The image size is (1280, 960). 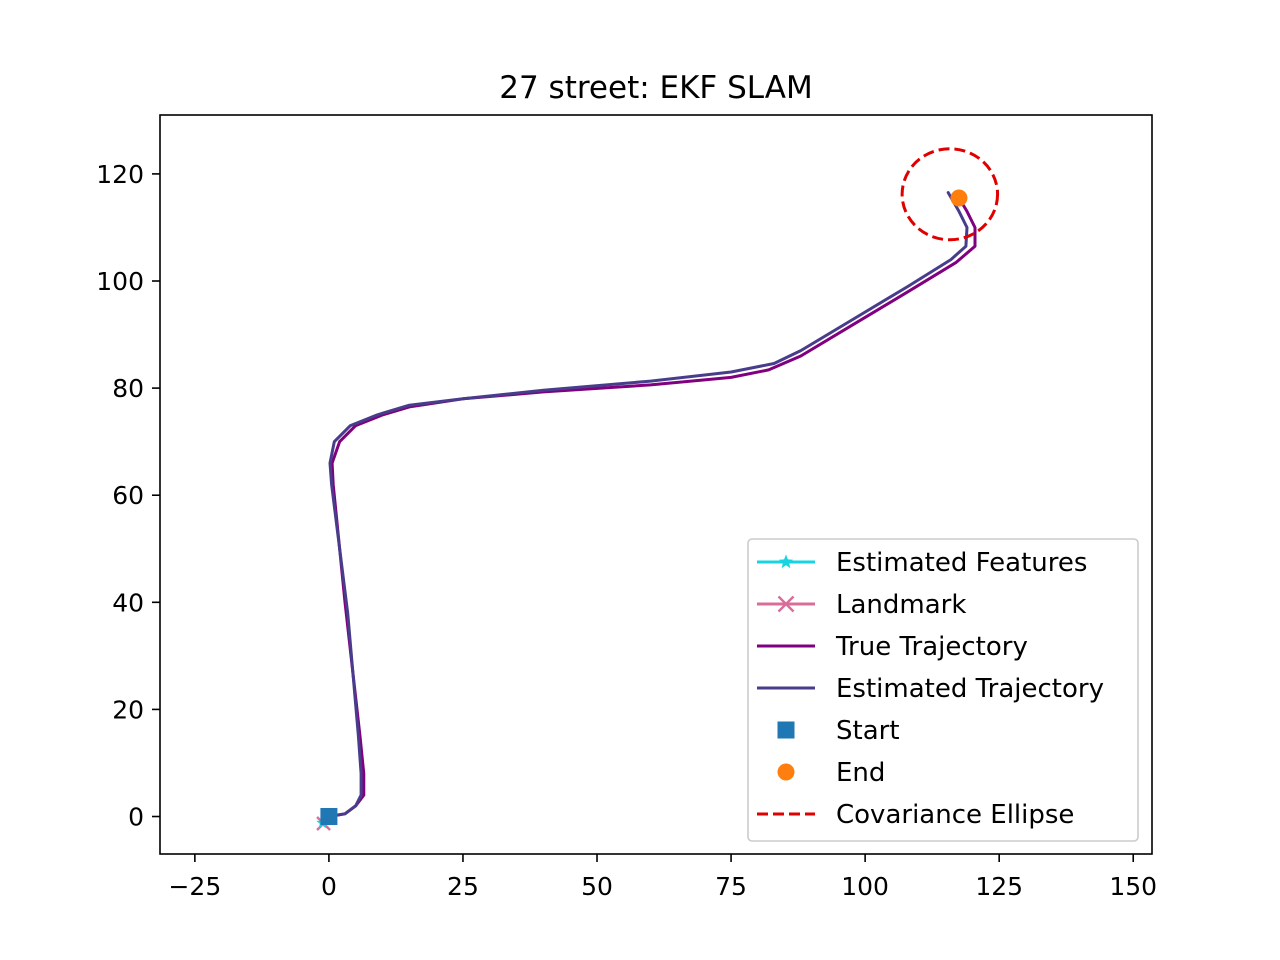 I want to click on legend-landmark-marker, so click(x=786, y=604).